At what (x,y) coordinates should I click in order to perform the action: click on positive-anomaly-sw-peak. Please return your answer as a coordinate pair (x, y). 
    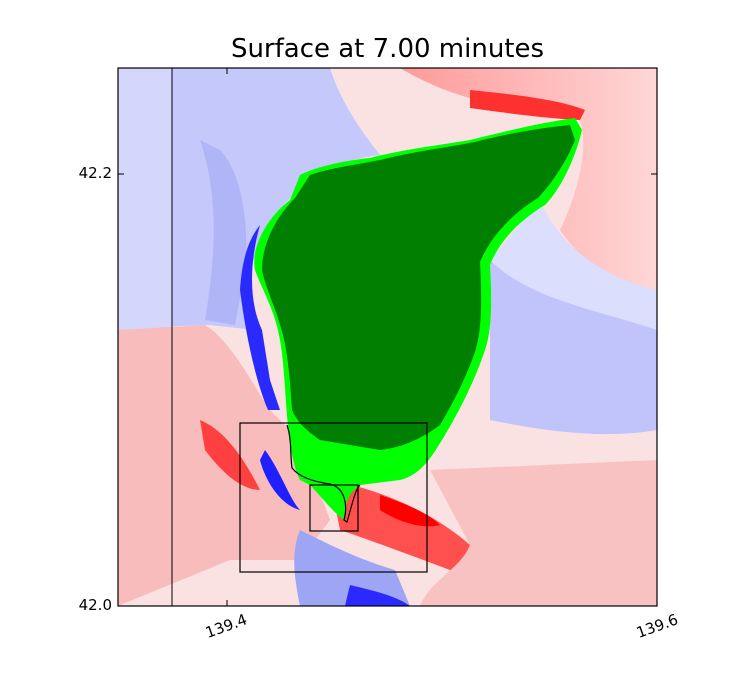
    Looking at the image, I should click on (230, 455).